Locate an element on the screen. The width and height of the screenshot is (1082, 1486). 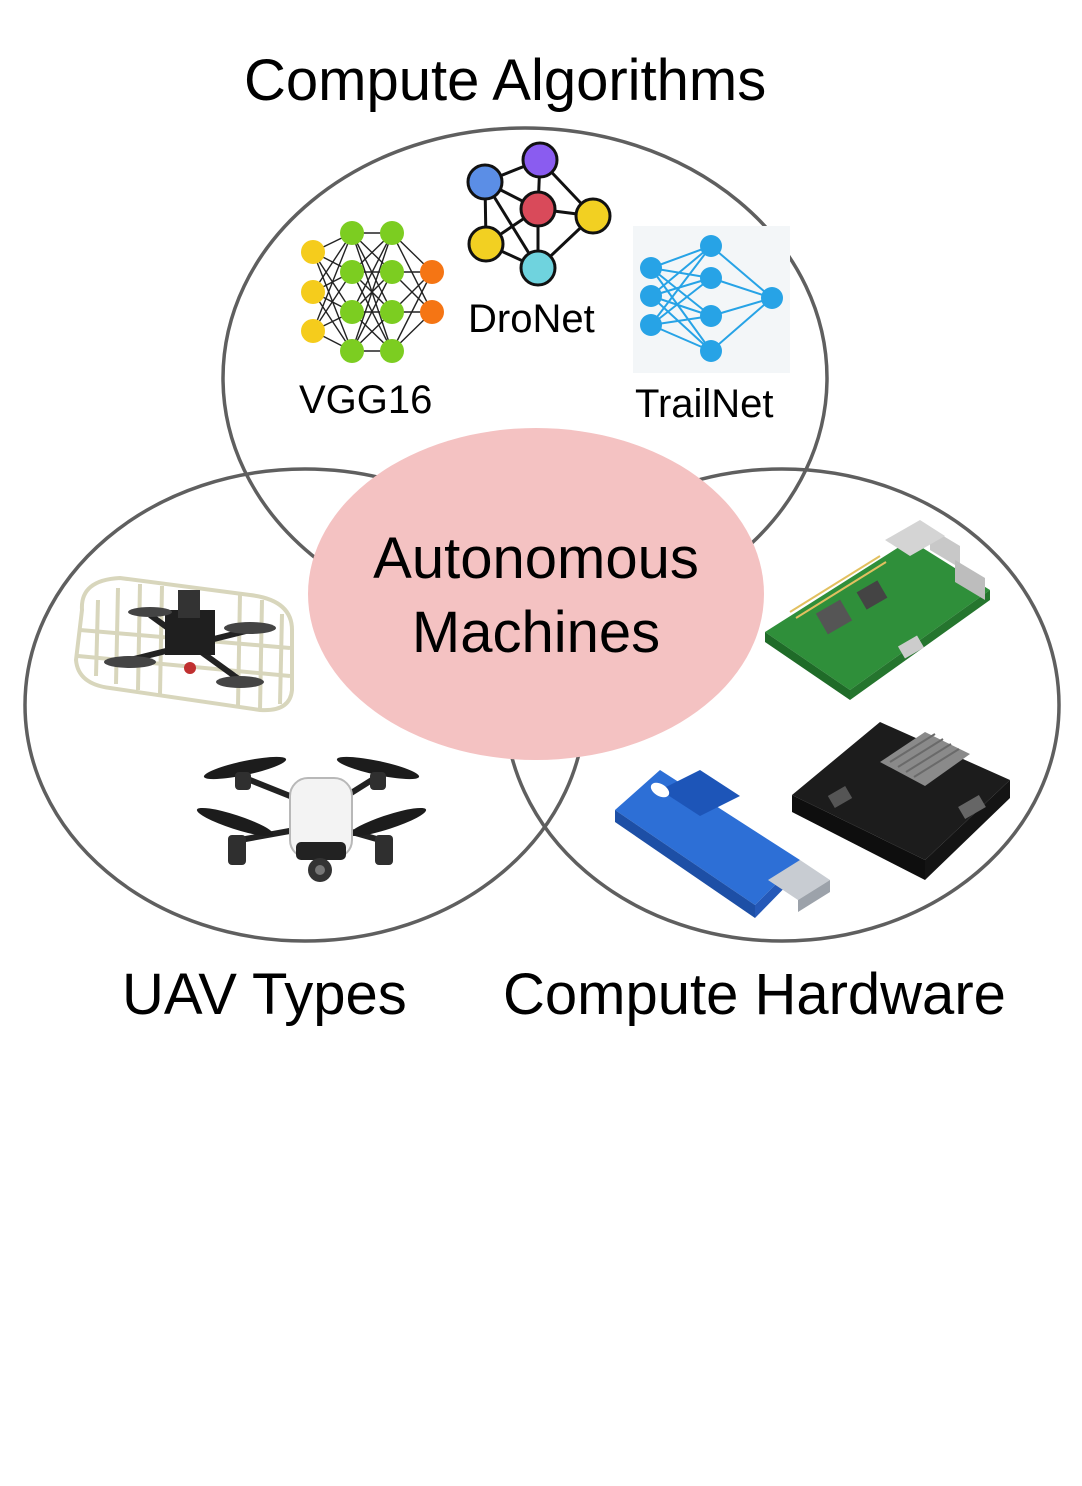
uav-types-title: UAV Types is located at coordinates (264, 995).